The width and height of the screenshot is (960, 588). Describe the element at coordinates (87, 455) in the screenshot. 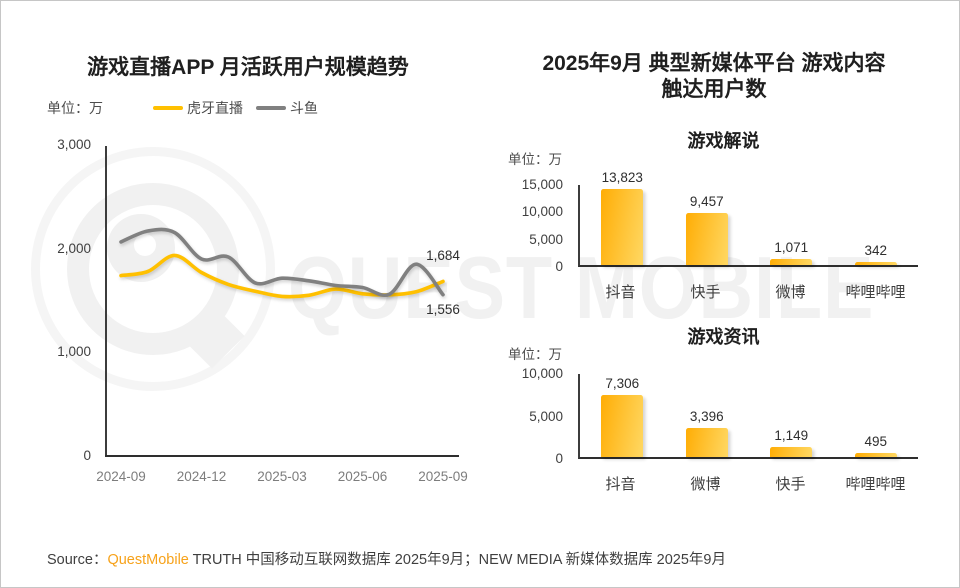

I see `line-y-tick-label: 0` at that location.